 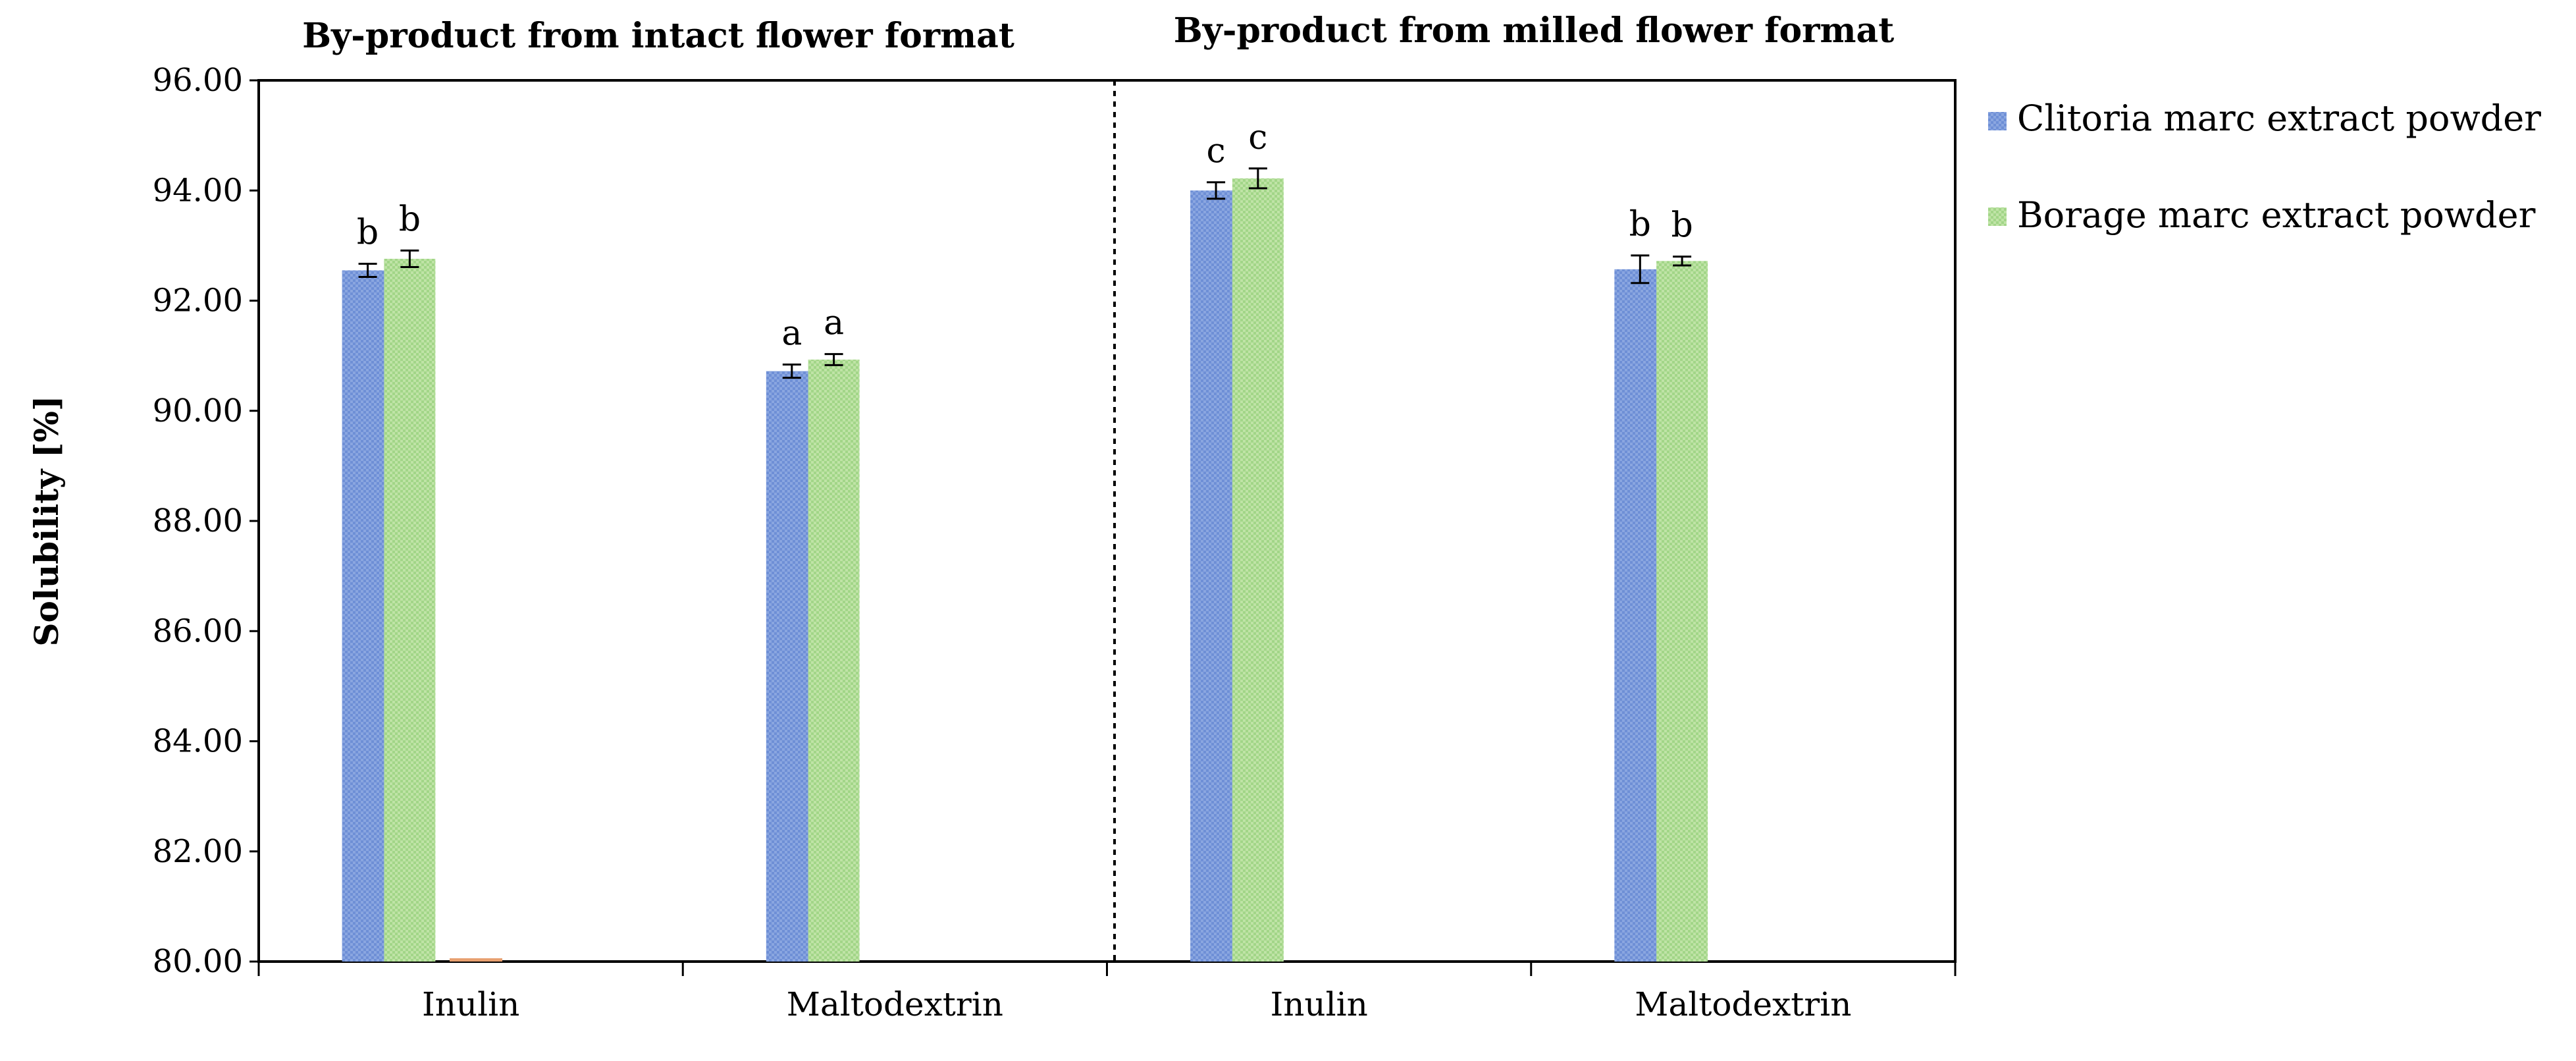 What do you see at coordinates (198, 81) in the screenshot?
I see `y-tick-label: 96.00` at bounding box center [198, 81].